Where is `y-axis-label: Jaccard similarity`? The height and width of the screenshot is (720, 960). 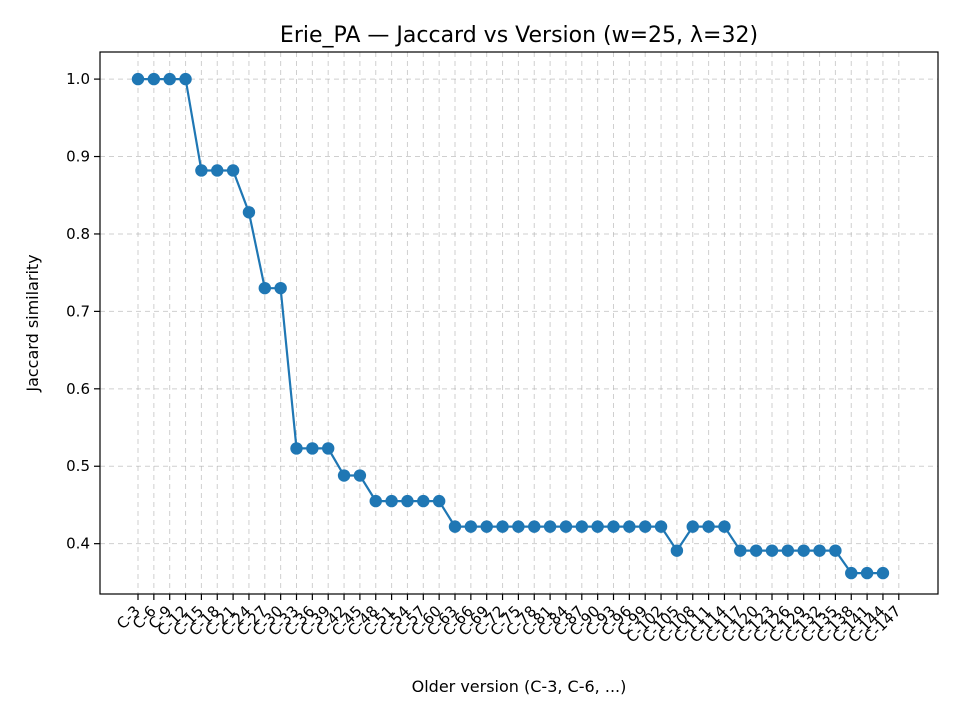 y-axis-label: Jaccard similarity is located at coordinates (32, 323).